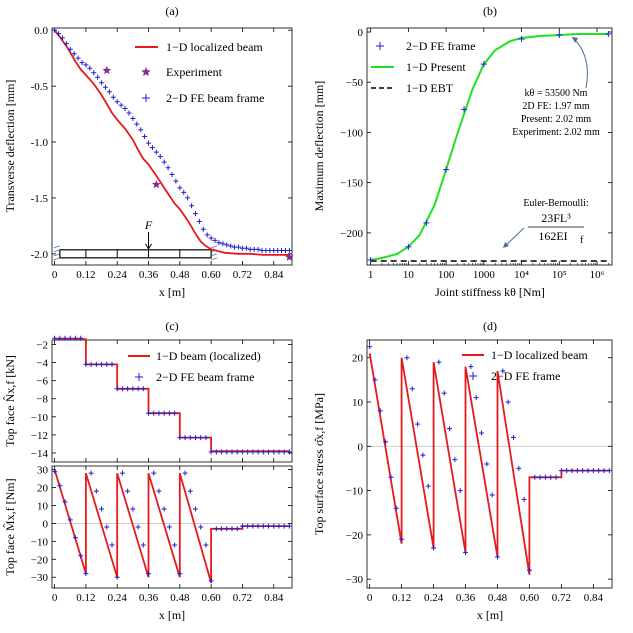  I want to click on x-tick-label: 0.84, so click(274, 598).